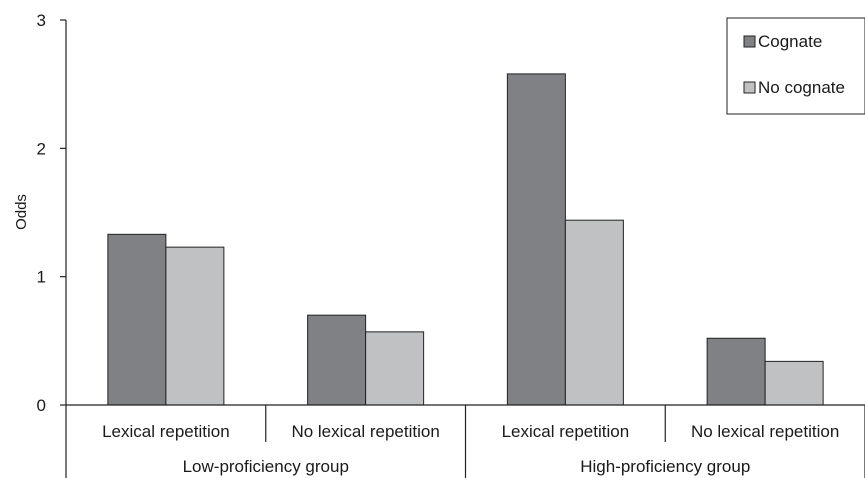  I want to click on legend-label: No cognate, so click(801, 87).